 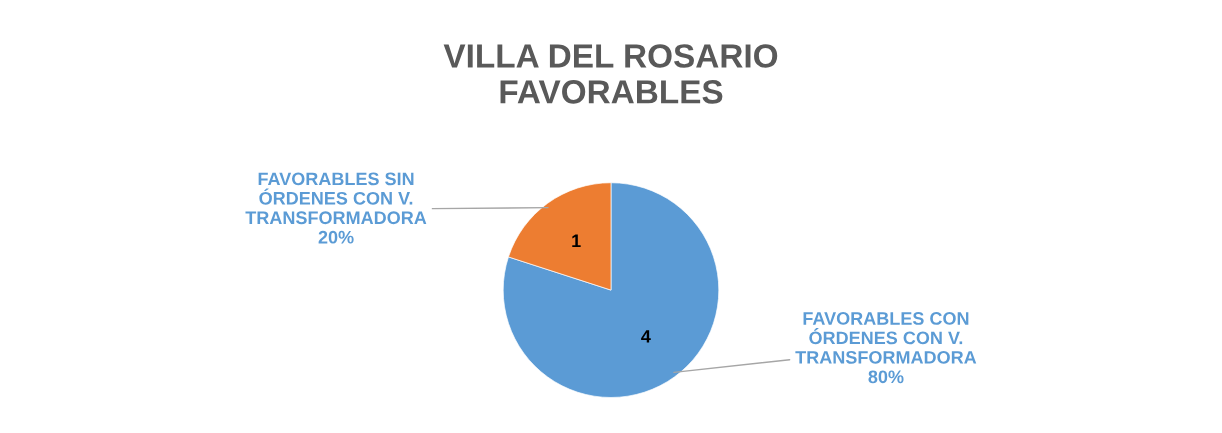 I want to click on data-label: 4, so click(x=646, y=336).